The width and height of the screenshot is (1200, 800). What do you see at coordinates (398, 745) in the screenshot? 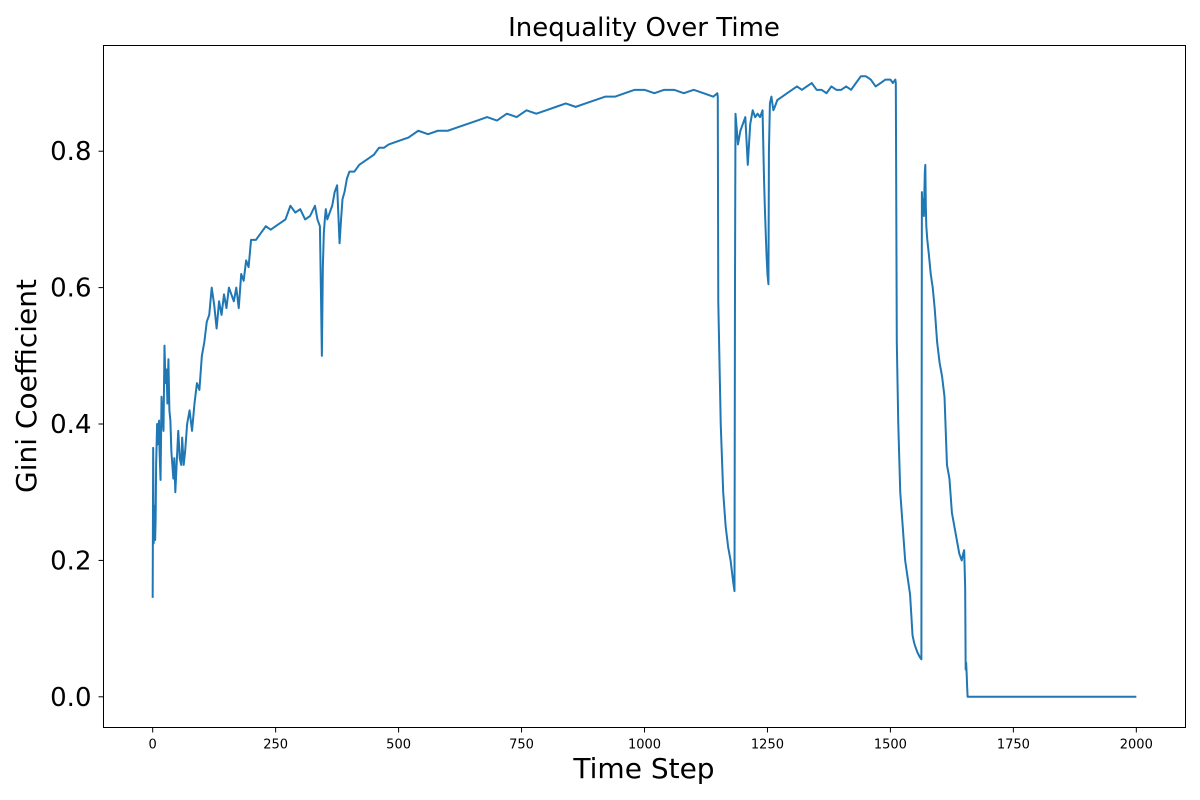
I see `x-tick-label: 500` at bounding box center [398, 745].